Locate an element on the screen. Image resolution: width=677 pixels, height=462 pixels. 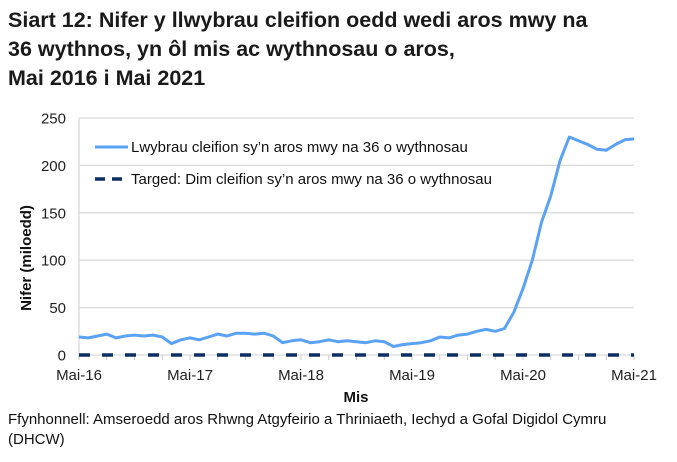
x-tick-label: Mai-21 is located at coordinates (634, 375).